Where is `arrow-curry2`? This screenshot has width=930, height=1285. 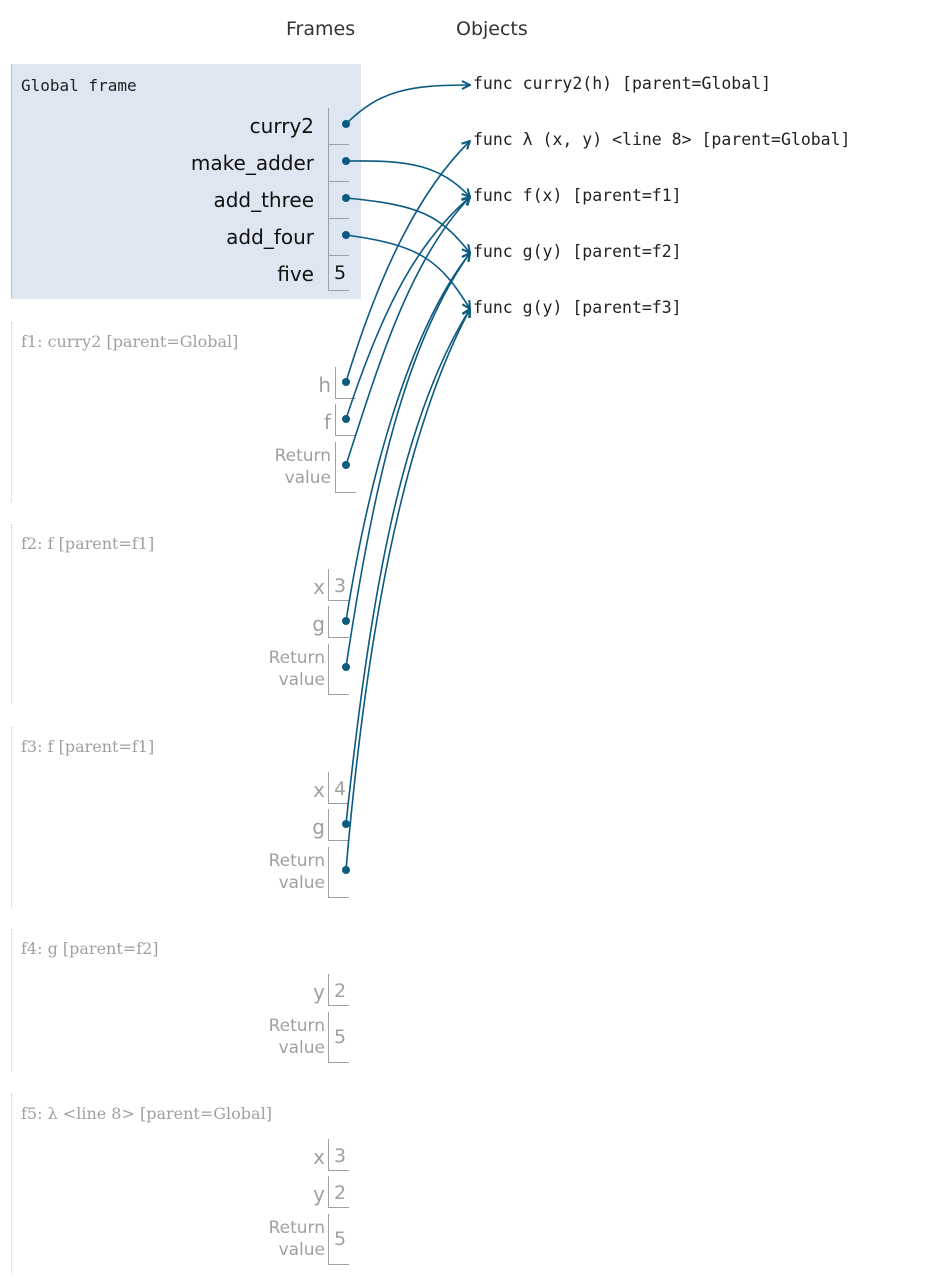 arrow-curry2 is located at coordinates (407, 105).